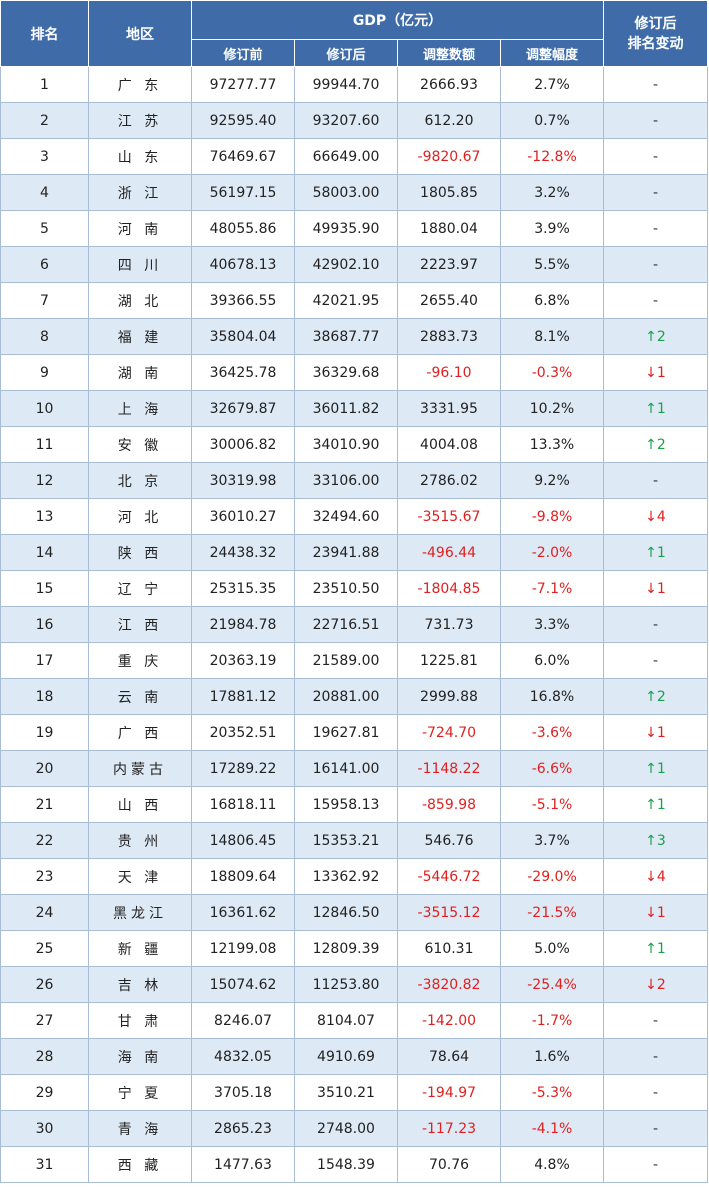 The width and height of the screenshot is (709, 1187). Describe the element at coordinates (140, 876) in the screenshot. I see `cell-region: 天 津` at that location.